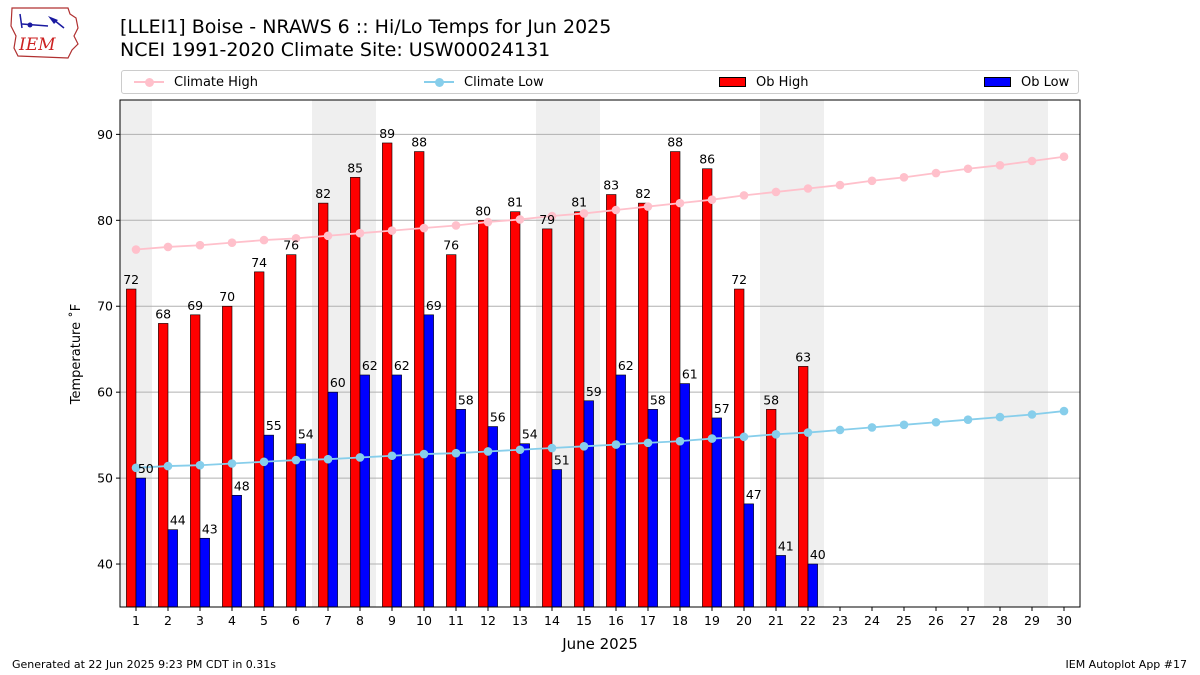 This screenshot has height=675, width=1200. I want to click on x-tick-label-7: 7, so click(328, 620).